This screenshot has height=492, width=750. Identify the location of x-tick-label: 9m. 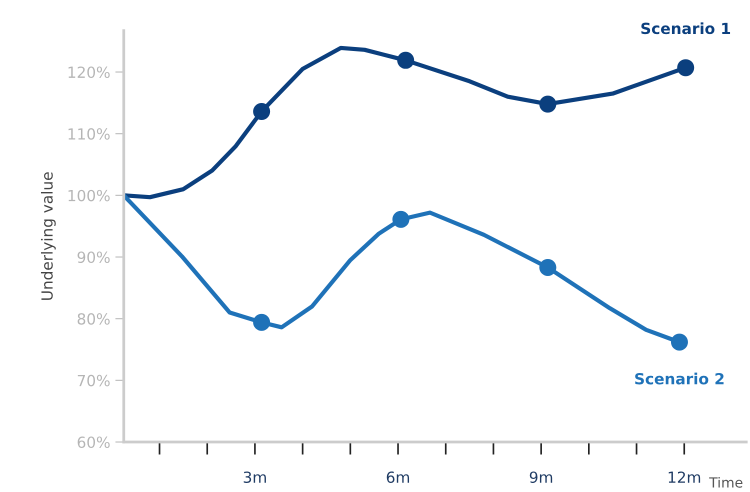
(541, 477).